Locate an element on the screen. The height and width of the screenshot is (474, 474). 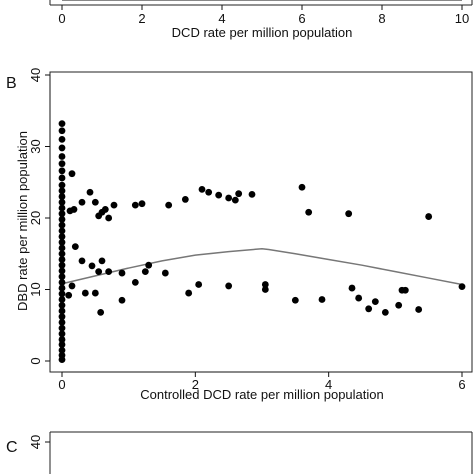
panel-a-tick-label-10: 10 is located at coordinates (462, 18).